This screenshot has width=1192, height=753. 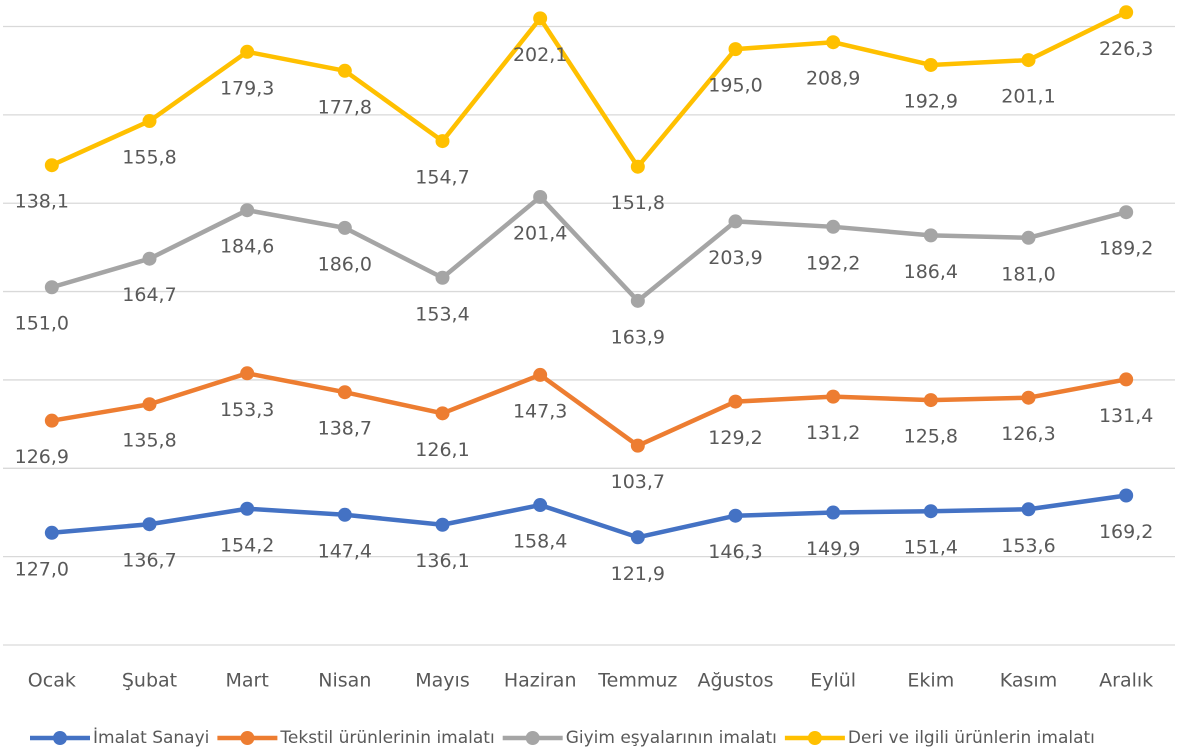 I want to click on data-label: 127,0, so click(x=42, y=569).